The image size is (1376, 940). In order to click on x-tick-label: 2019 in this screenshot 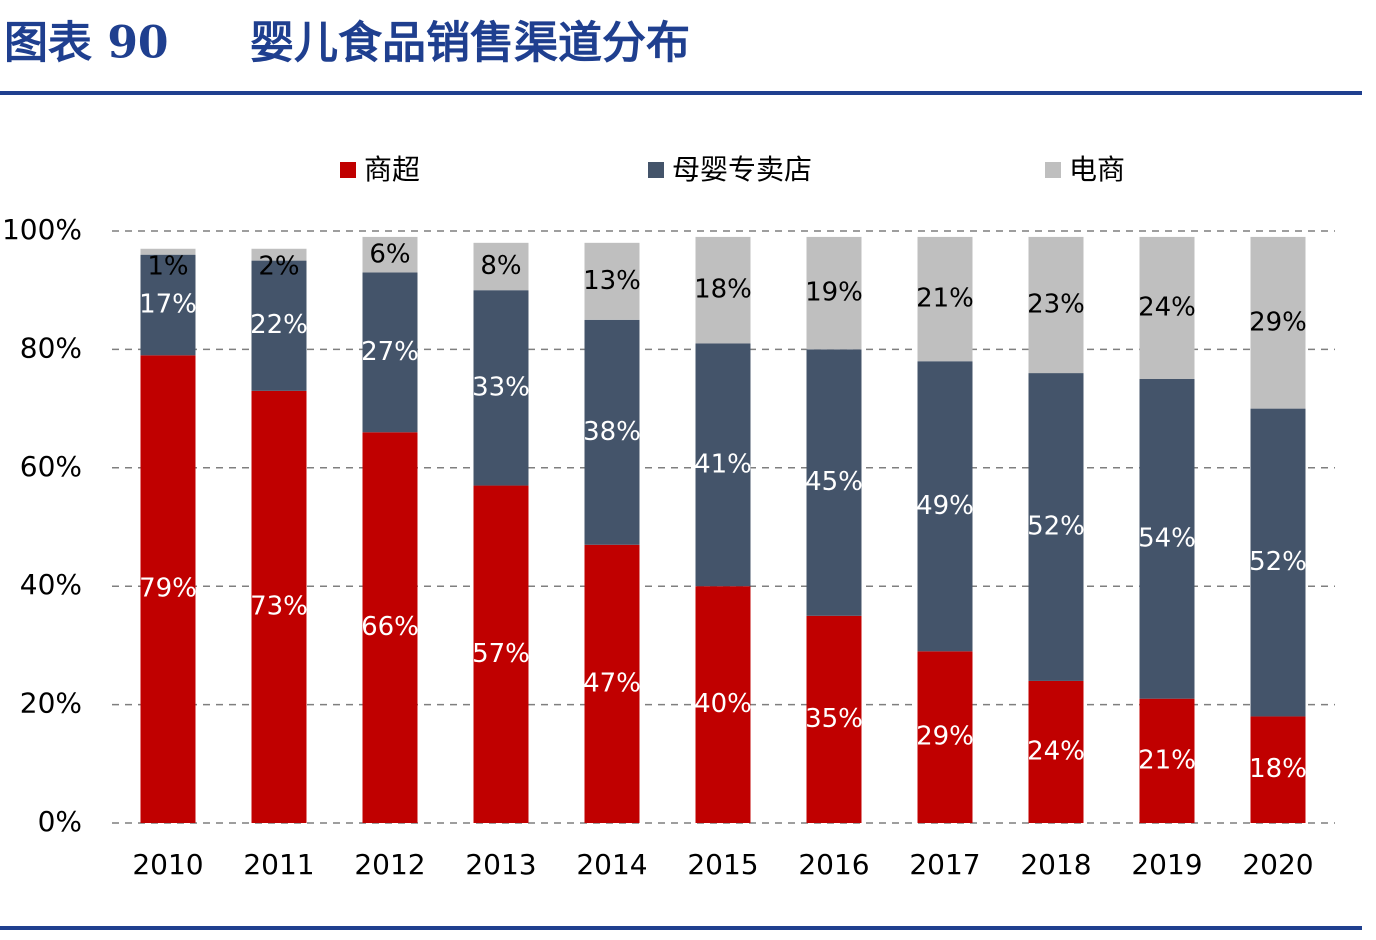, I will do `click(1166, 864)`.